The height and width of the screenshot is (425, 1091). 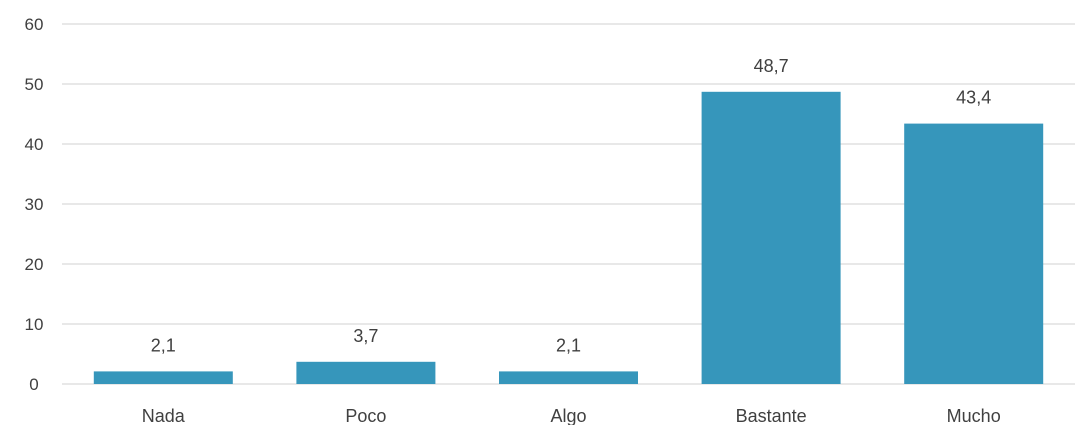 What do you see at coordinates (974, 415) in the screenshot?
I see `x-tick-label: Mucho` at bounding box center [974, 415].